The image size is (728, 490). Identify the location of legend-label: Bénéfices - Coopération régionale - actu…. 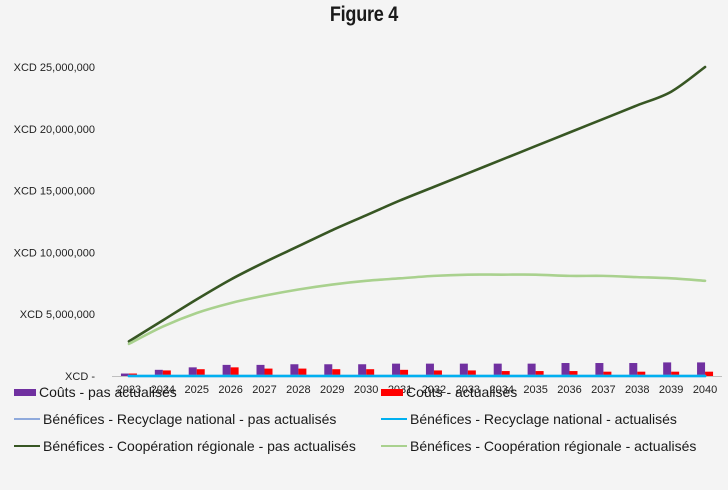
(553, 446).